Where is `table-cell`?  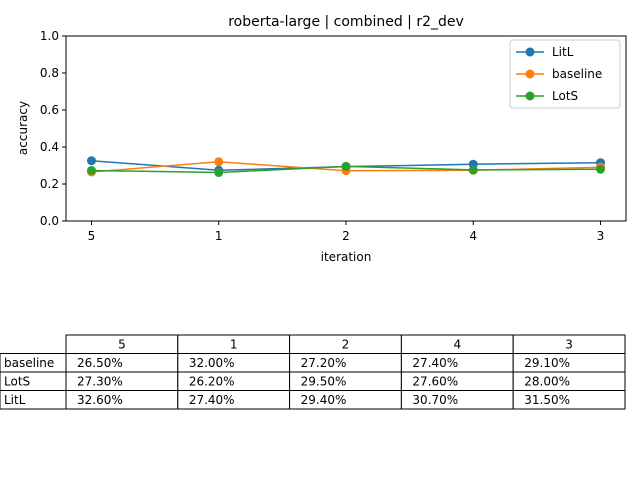
table-cell is located at coordinates (569, 400).